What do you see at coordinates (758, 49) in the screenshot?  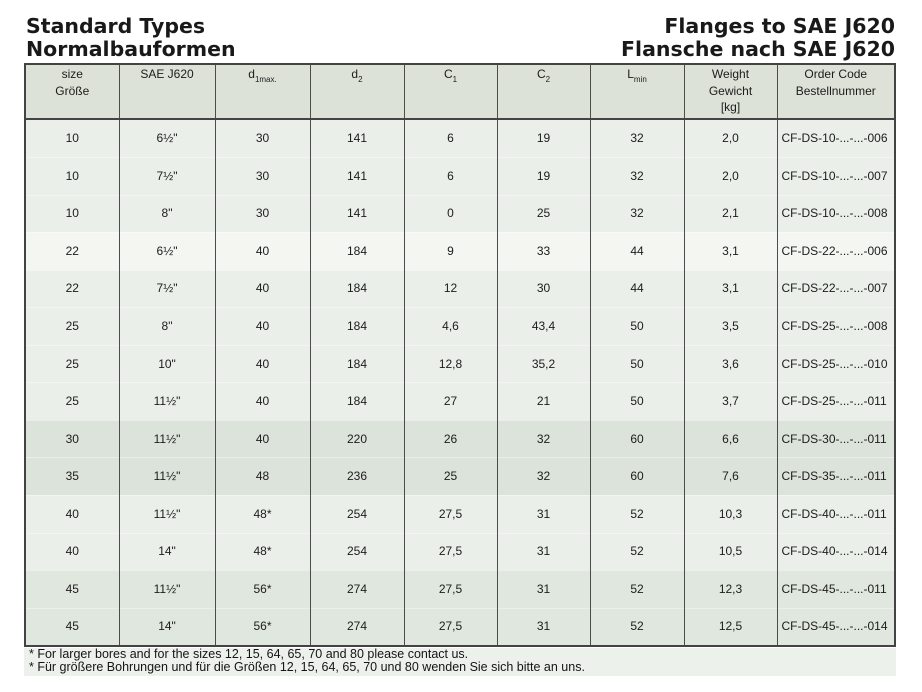 I see `subtitle-german: Flansche nach SAE J620` at bounding box center [758, 49].